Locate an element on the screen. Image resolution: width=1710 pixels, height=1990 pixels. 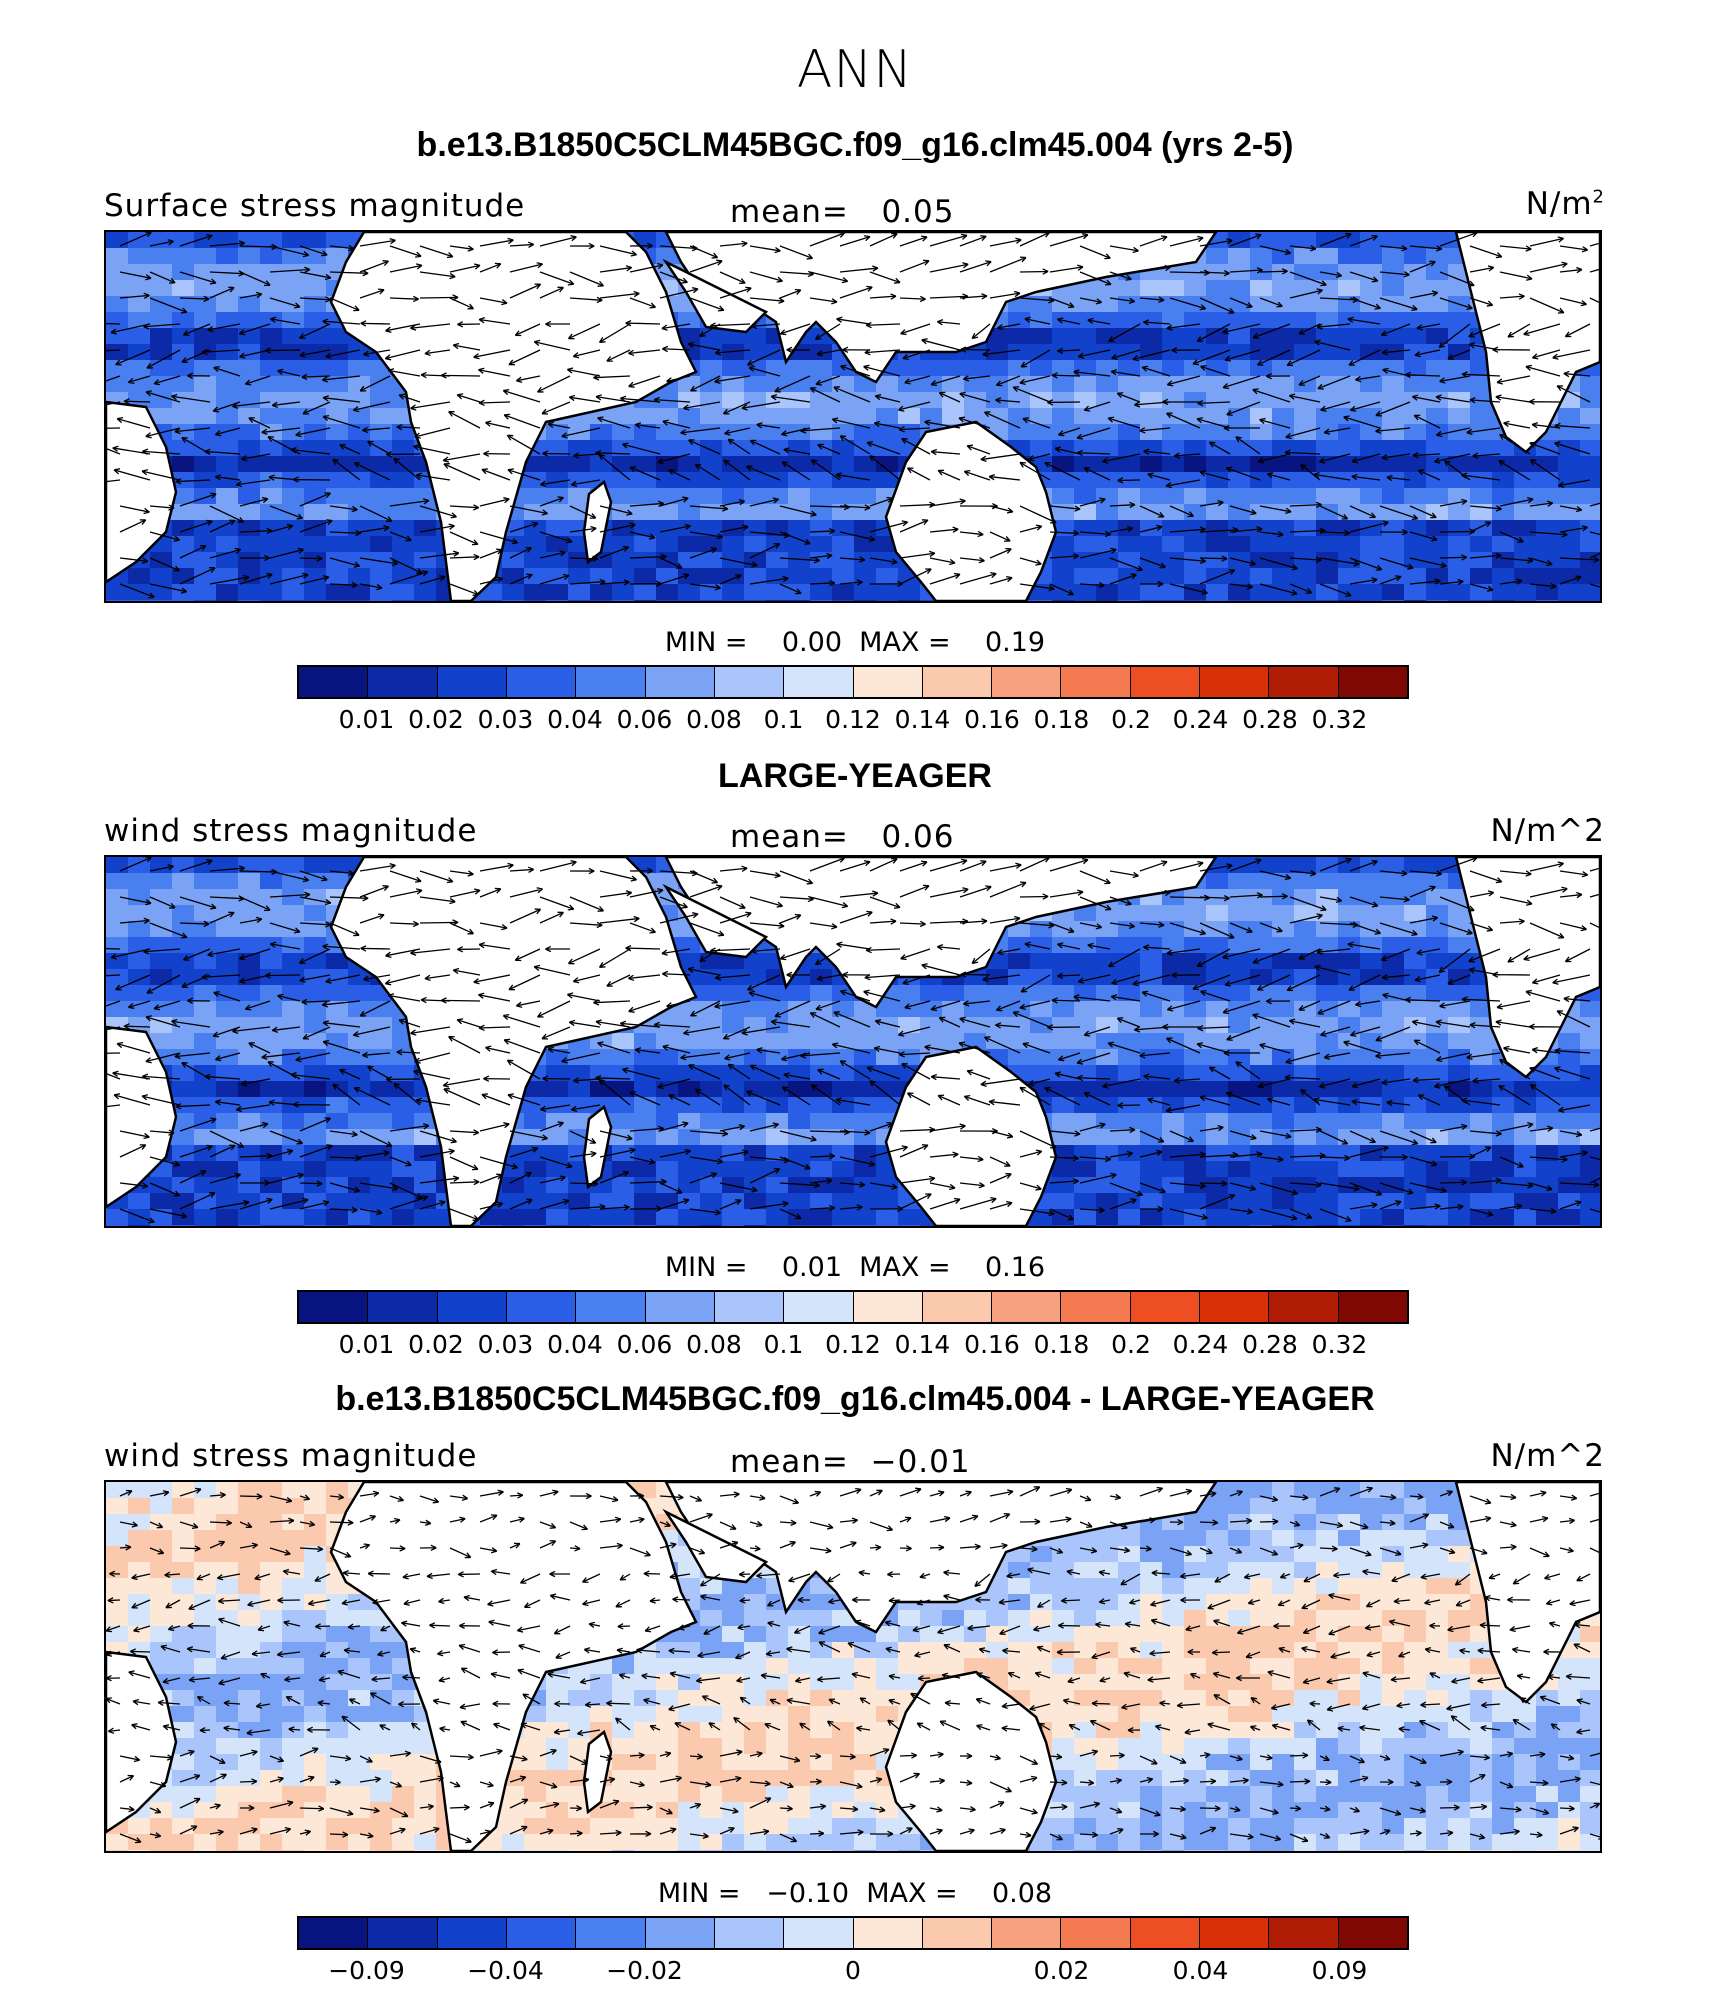
colorbar-tick-label: −0.09 is located at coordinates (366, 1970).